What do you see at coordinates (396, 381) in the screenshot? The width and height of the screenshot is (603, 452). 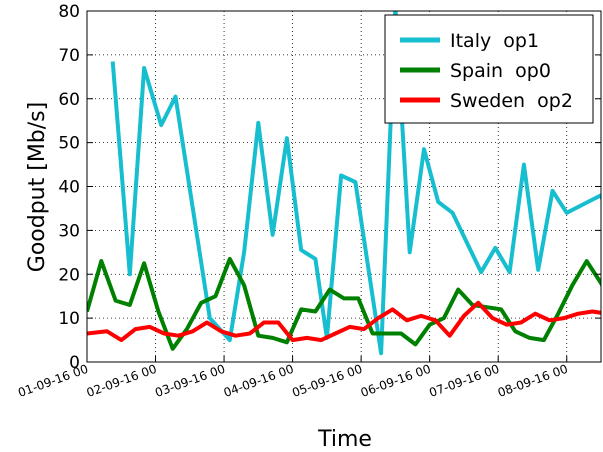 I see `x-tick-label: 06-09-16 00` at bounding box center [396, 381].